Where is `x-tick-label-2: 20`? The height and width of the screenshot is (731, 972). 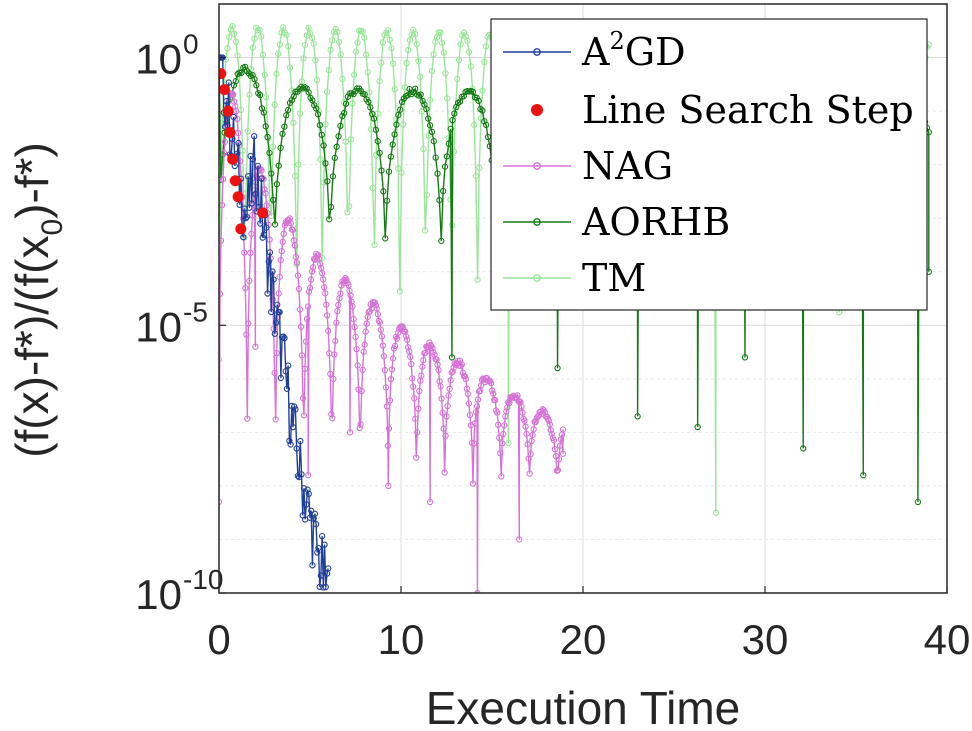
x-tick-label-2: 20 is located at coordinates (583, 639).